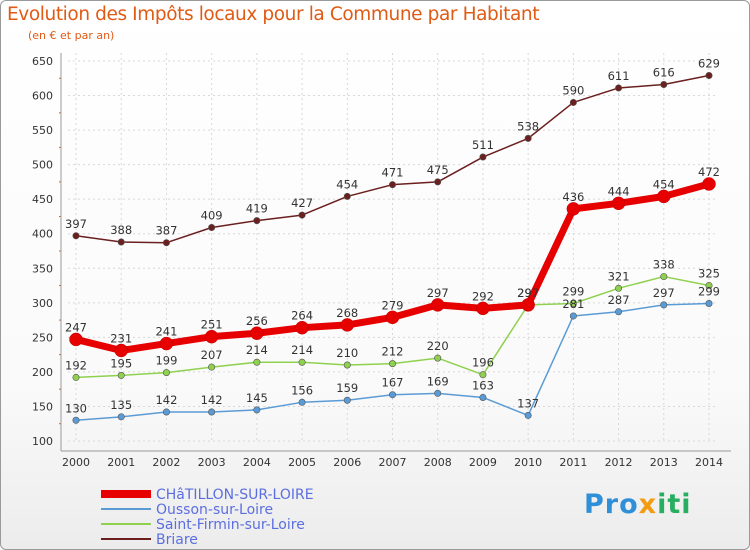 This screenshot has height=550, width=750. What do you see at coordinates (664, 265) in the screenshot?
I see `data-label: 338` at bounding box center [664, 265].